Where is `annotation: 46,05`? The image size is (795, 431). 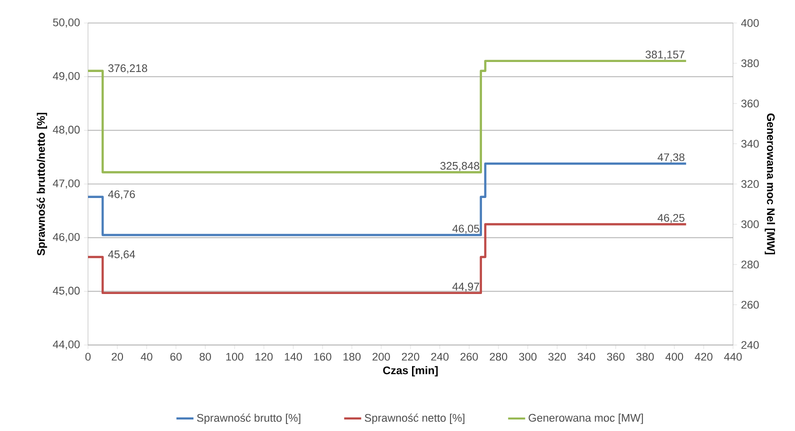
annotation: 46,05 is located at coordinates (466, 229).